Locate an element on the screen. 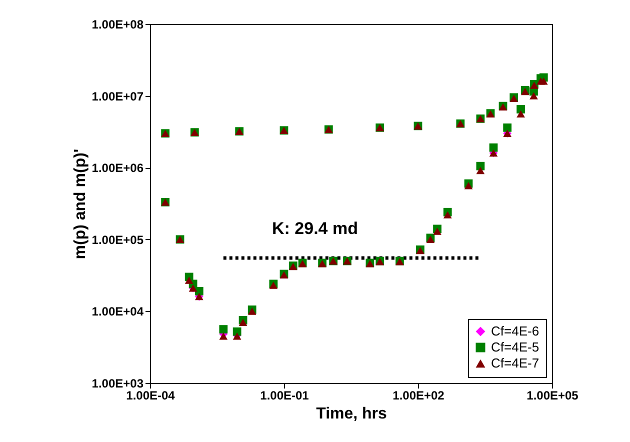 This screenshot has width=630, height=442. x-tick-label: 1.00E-01 is located at coordinates (285, 395).